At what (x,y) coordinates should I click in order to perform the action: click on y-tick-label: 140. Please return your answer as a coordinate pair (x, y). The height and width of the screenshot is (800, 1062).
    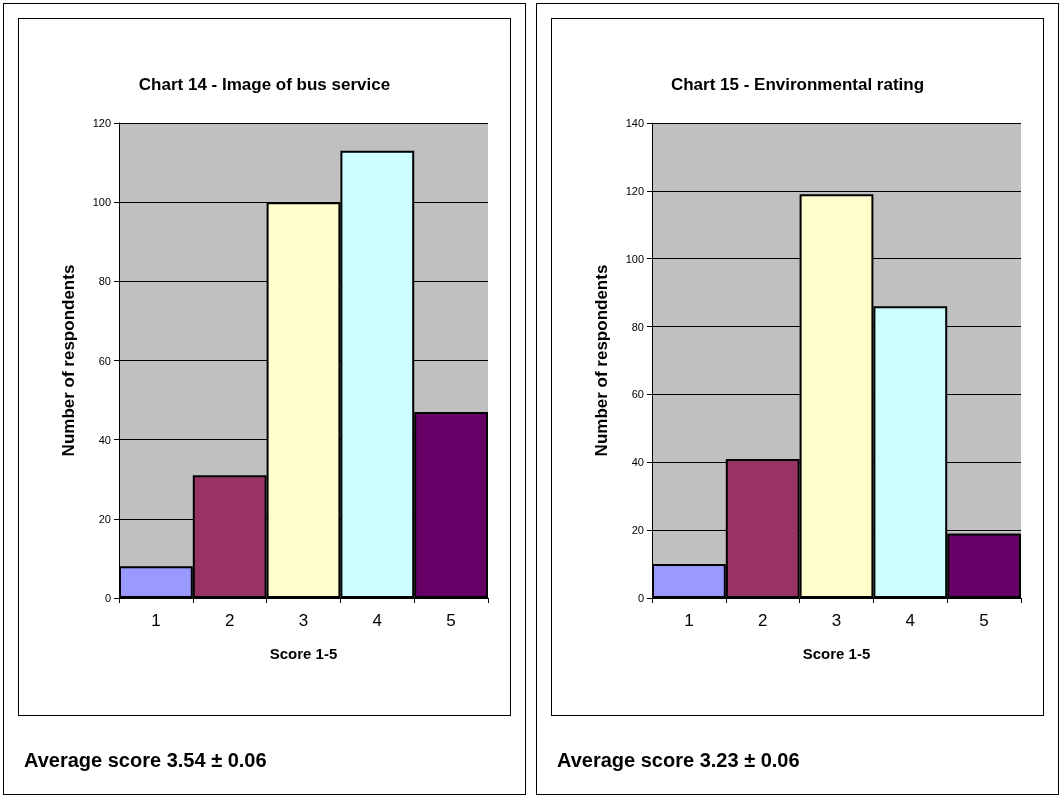
    Looking at the image, I should click on (634, 123).